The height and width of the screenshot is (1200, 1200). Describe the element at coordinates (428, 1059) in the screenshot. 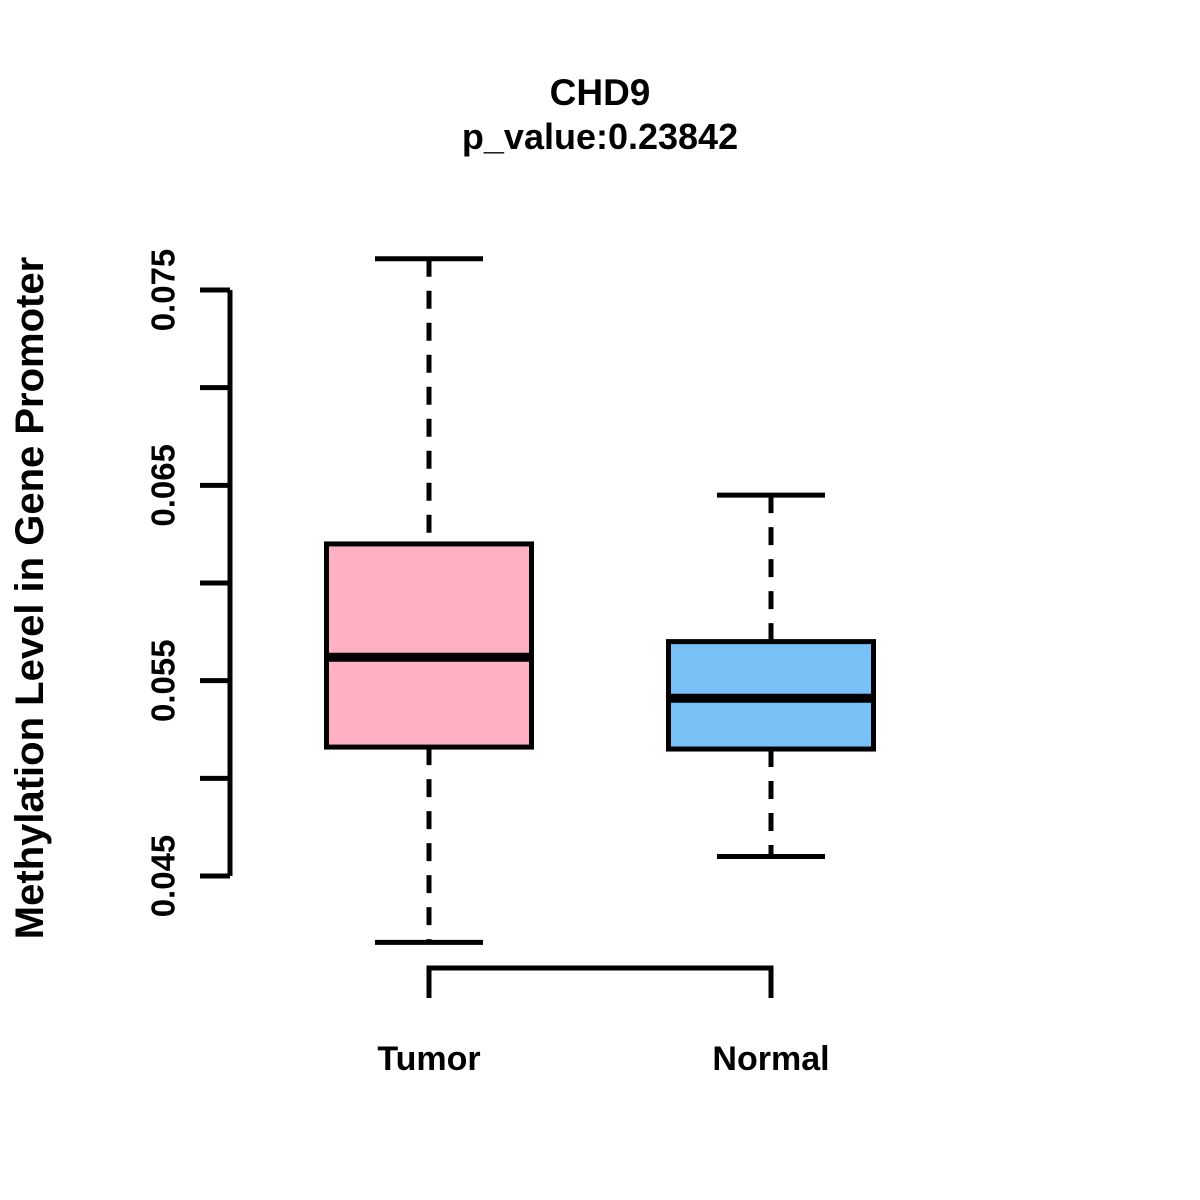

I see `x-group-label-tumor: Tumor` at that location.